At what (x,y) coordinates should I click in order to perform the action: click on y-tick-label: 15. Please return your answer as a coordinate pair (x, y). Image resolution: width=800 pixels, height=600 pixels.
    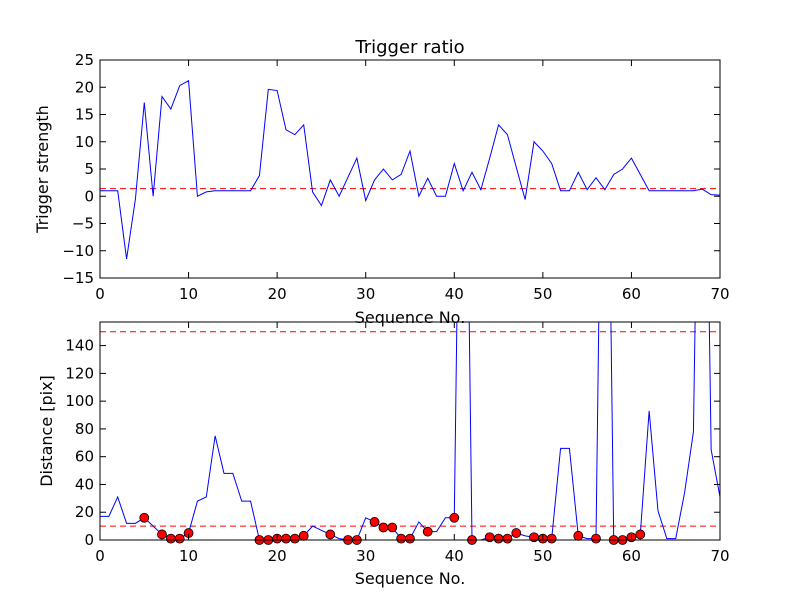
    Looking at the image, I should click on (84, 115).